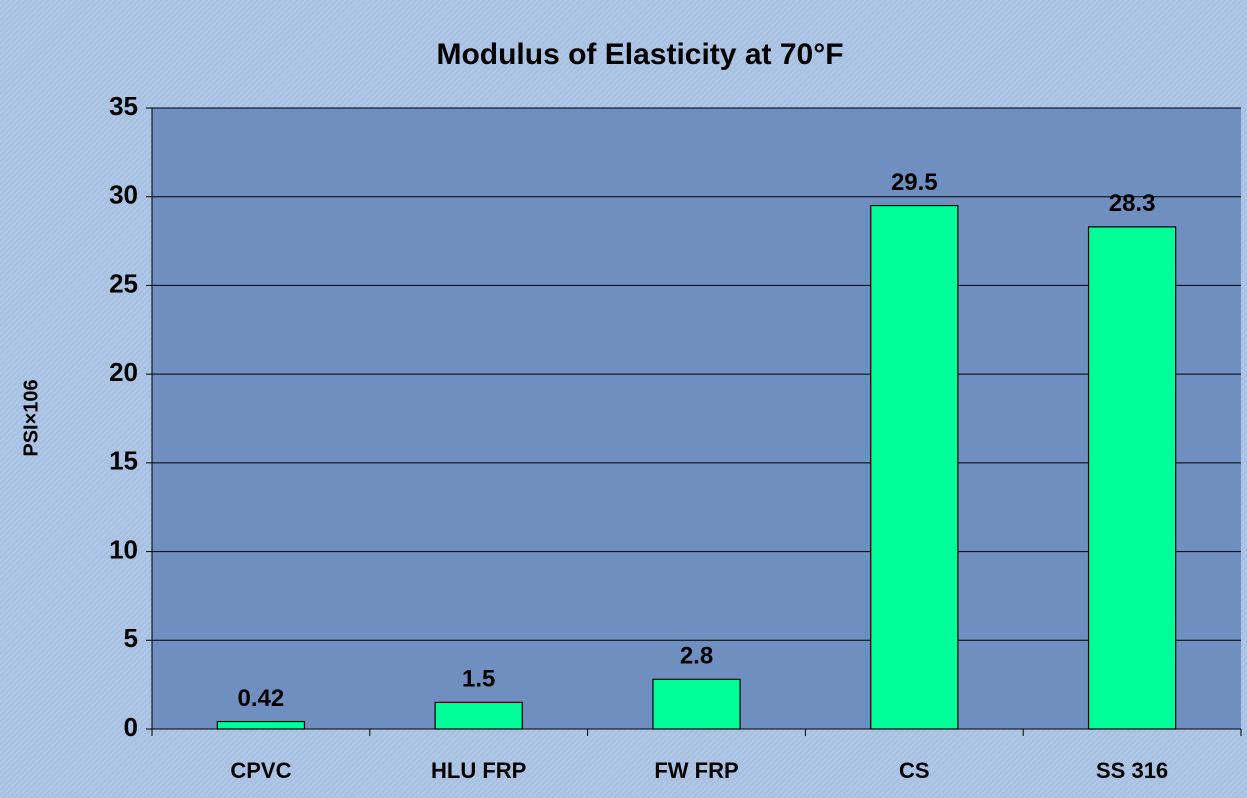  Describe the element at coordinates (696, 656) in the screenshot. I see `data-label: 2.8` at that location.